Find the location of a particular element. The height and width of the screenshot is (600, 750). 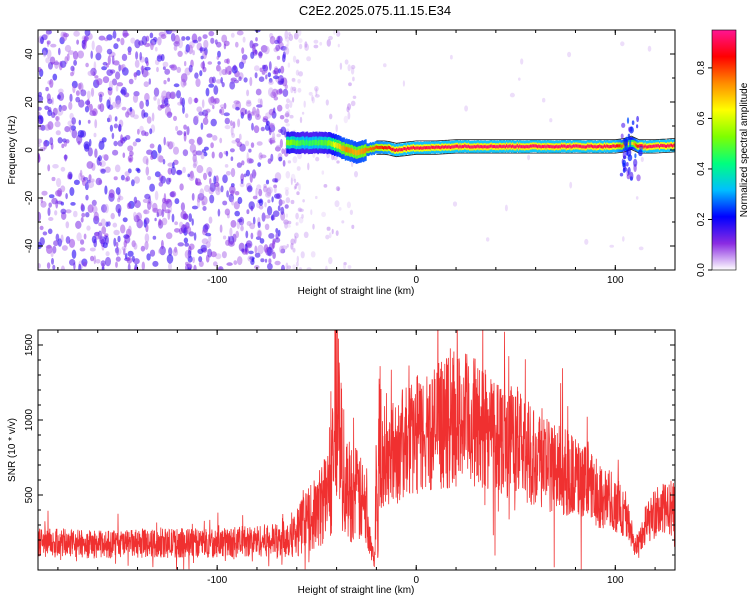

snr-y-axis-label: SNR (10 * v/v) is located at coordinates (12, 450).